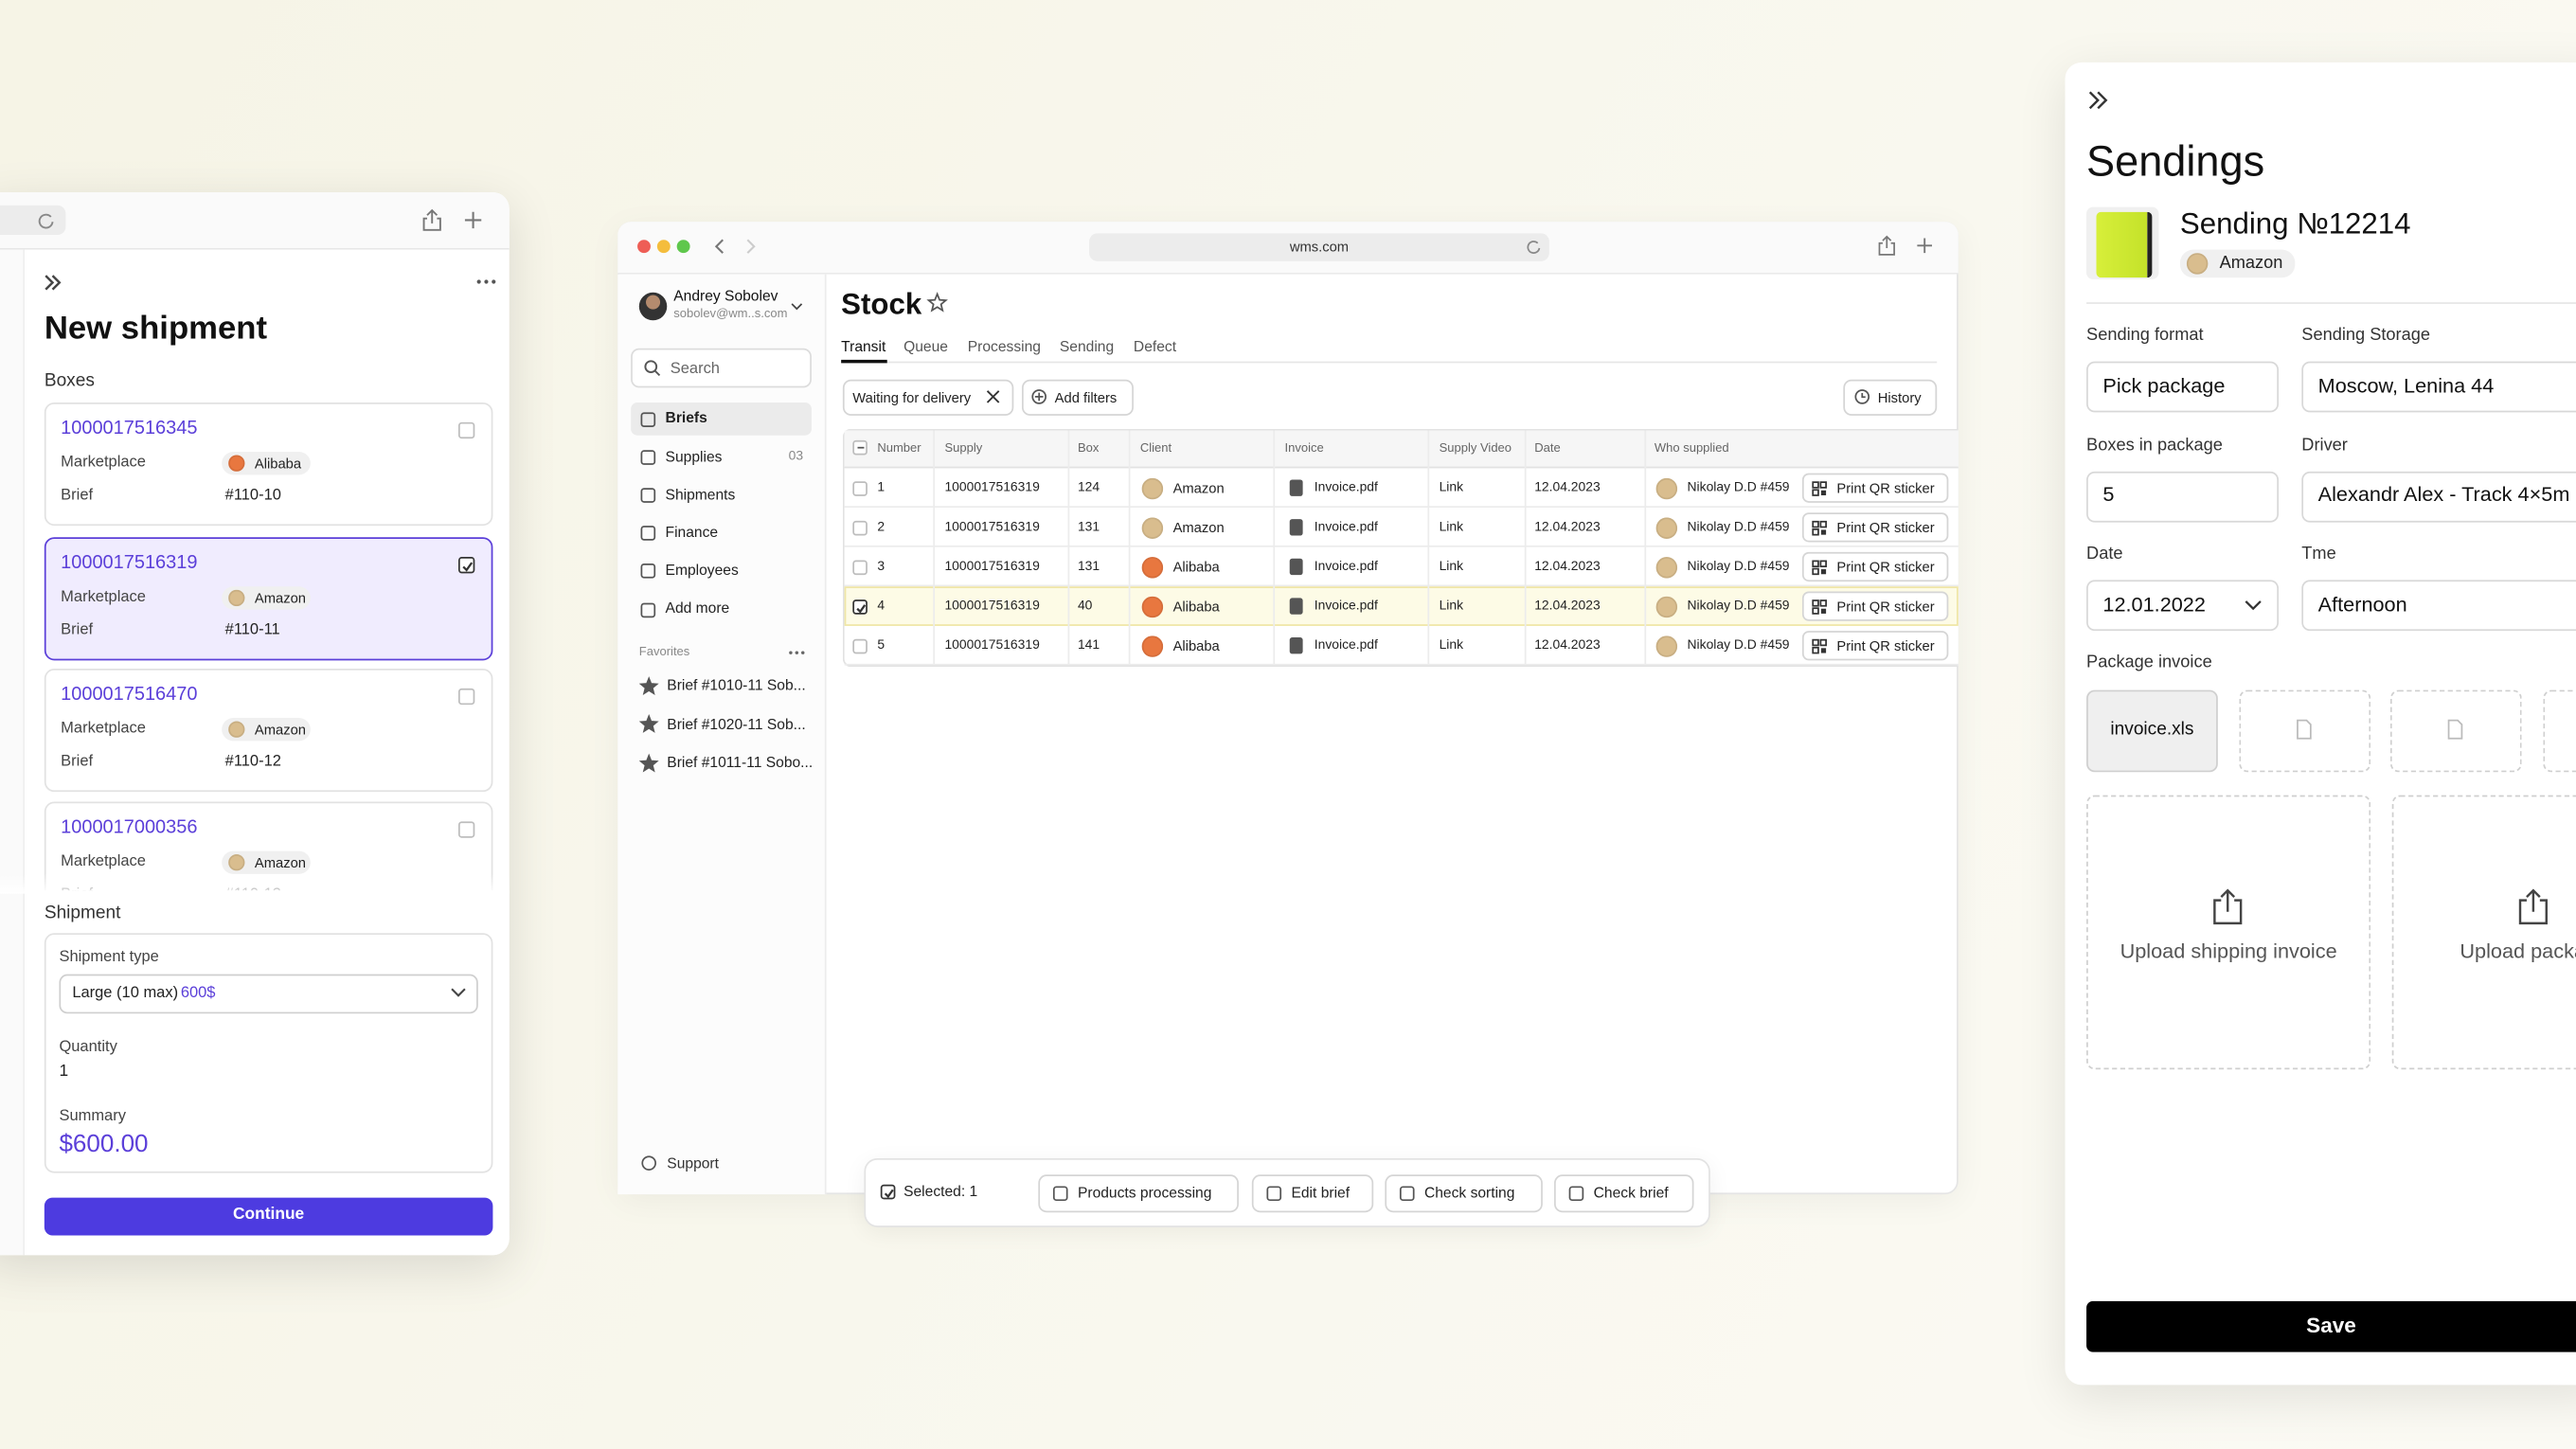  Describe the element at coordinates (686, 417) in the screenshot. I see `nav-item: Briefs` at that location.